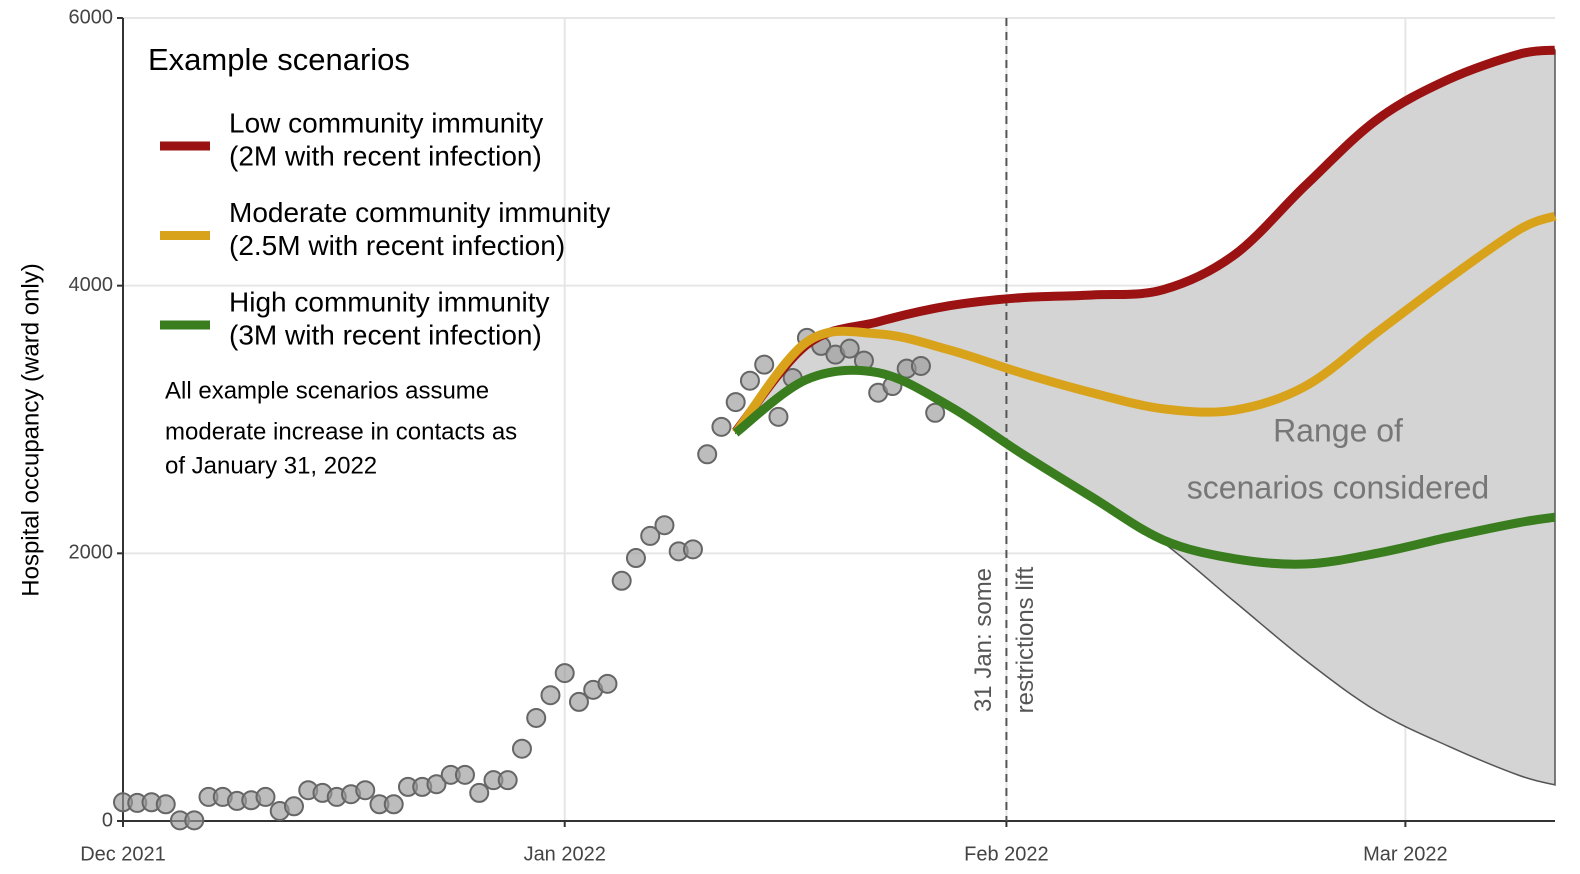  What do you see at coordinates (1006, 854) in the screenshot?
I see `x-tick-label: Feb 2022` at bounding box center [1006, 854].